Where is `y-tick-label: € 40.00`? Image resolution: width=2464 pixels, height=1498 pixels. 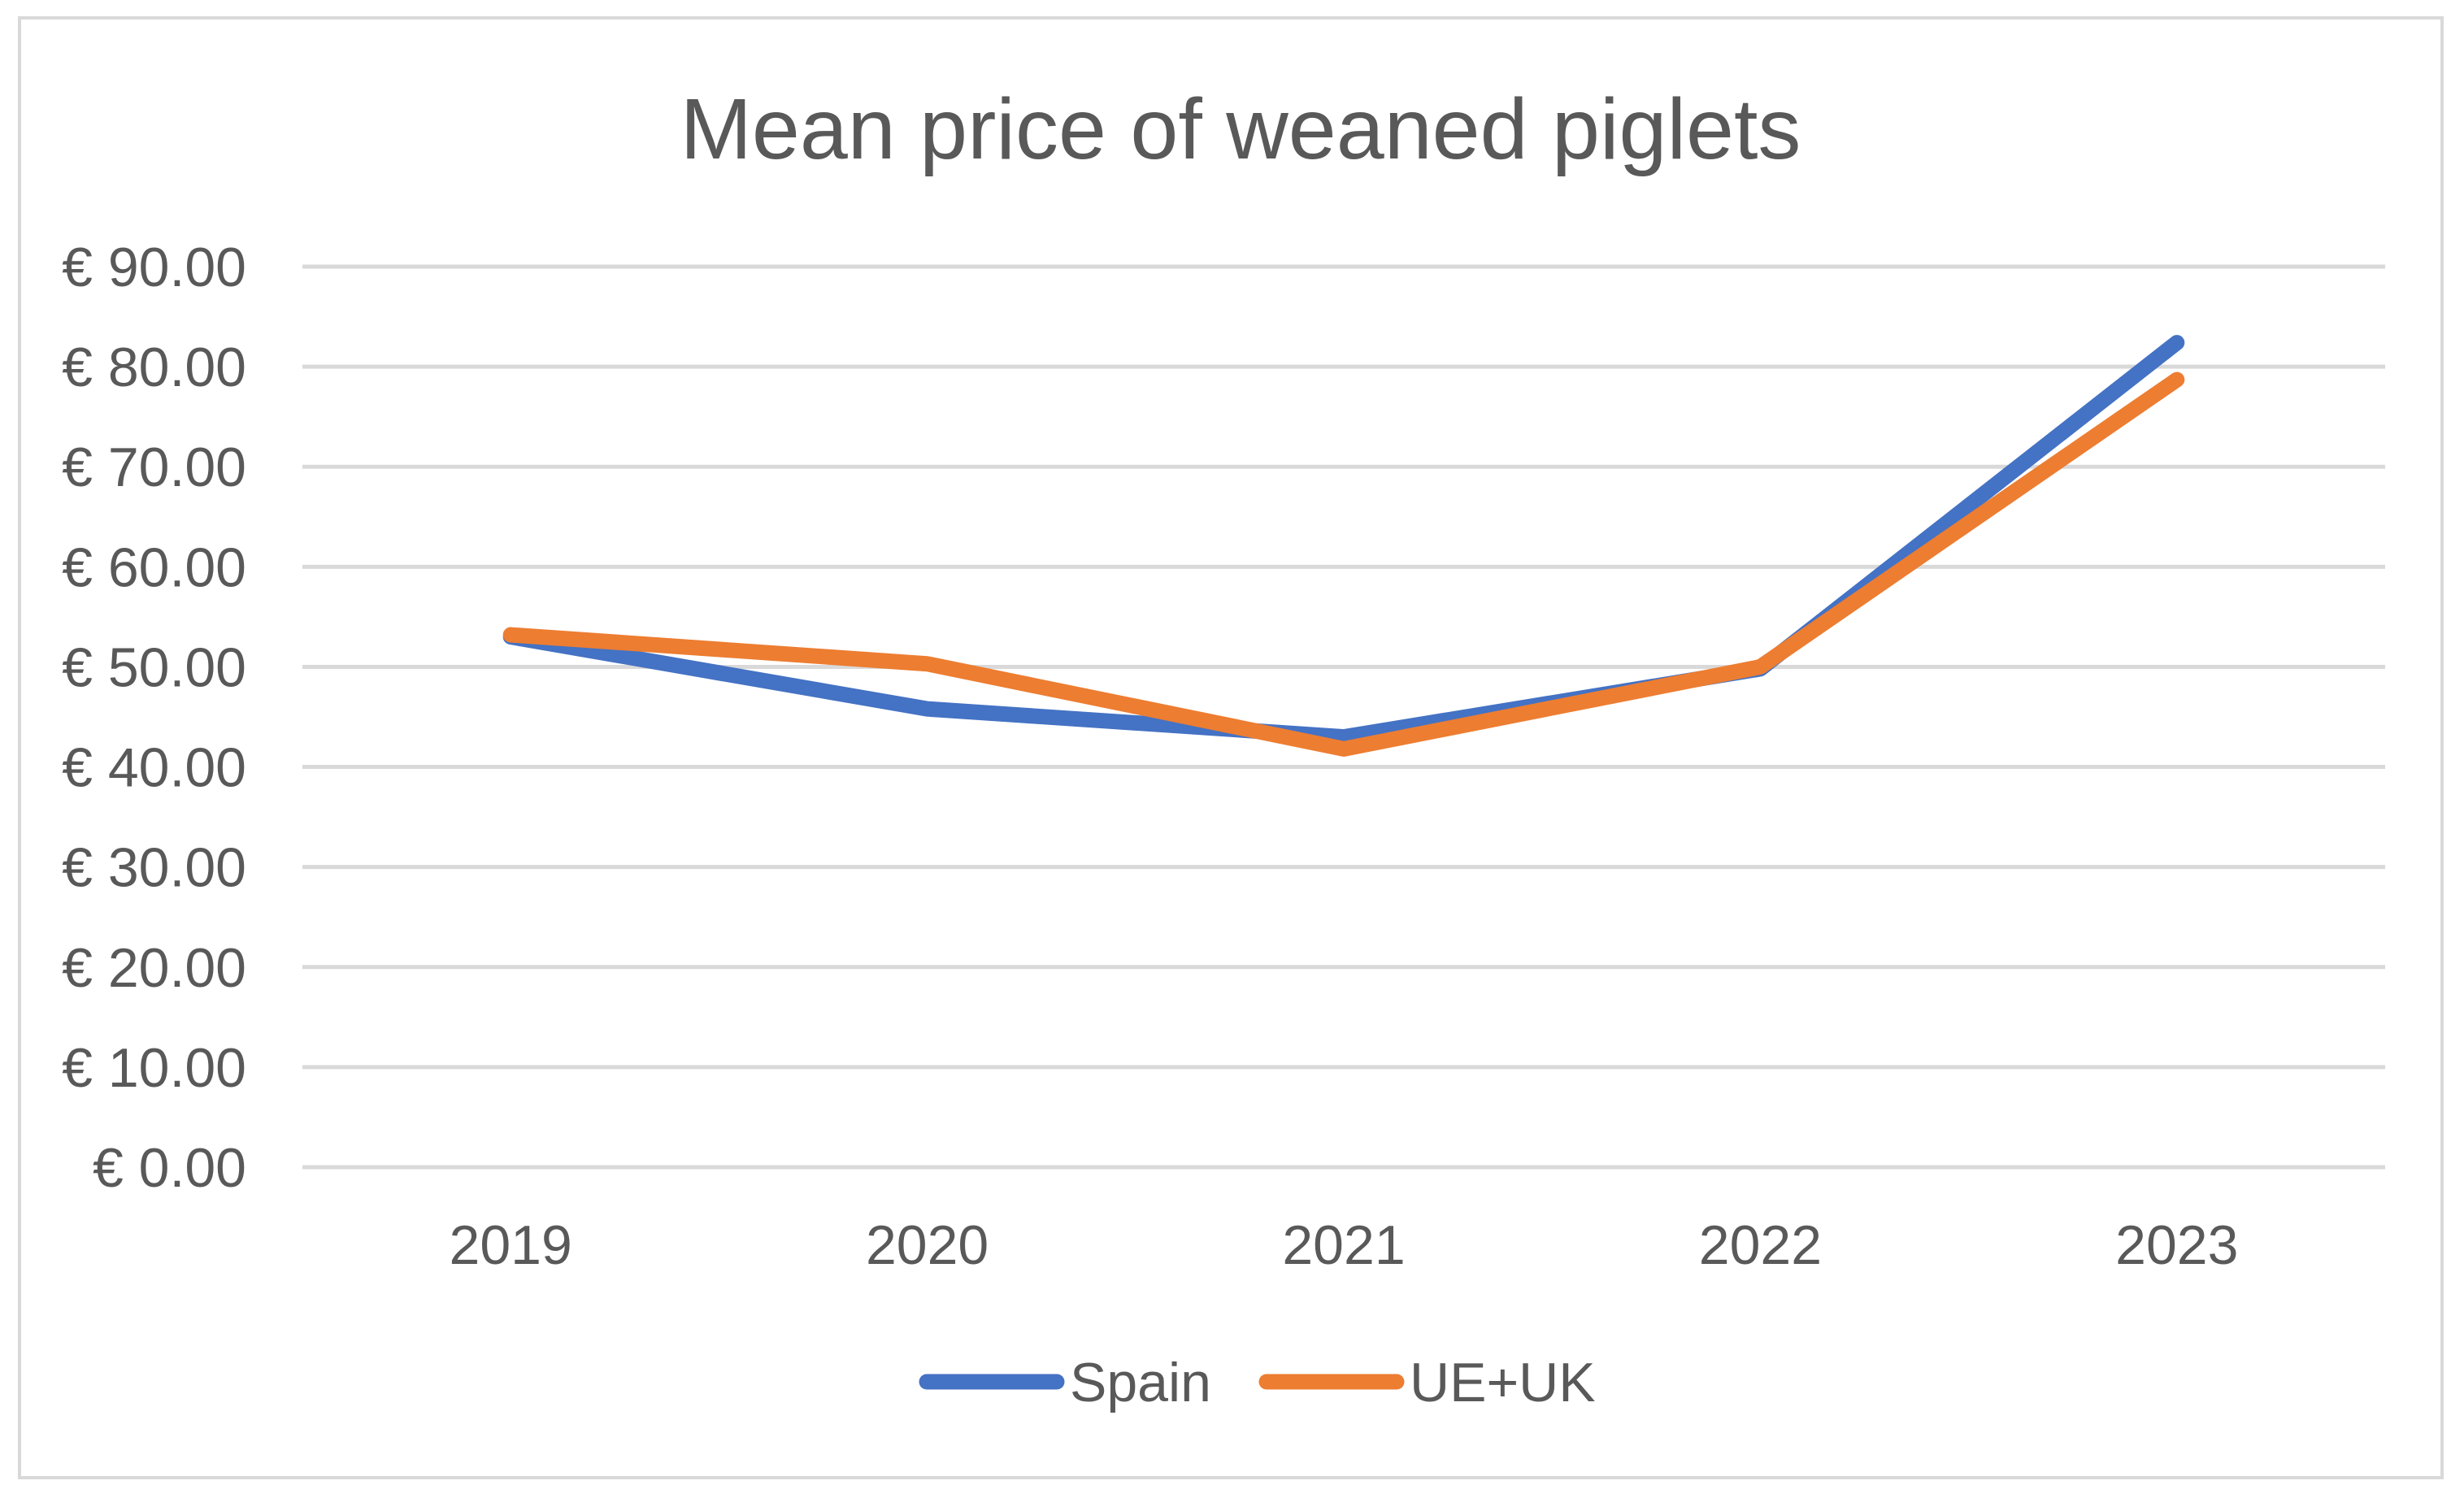 y-tick-label: € 40.00 is located at coordinates (154, 768).